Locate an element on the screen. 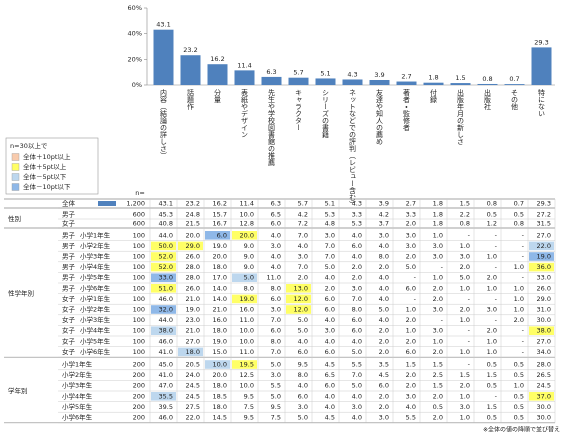 The width and height of the screenshot is (567, 436). total-marker is located at coordinates (107, 203).